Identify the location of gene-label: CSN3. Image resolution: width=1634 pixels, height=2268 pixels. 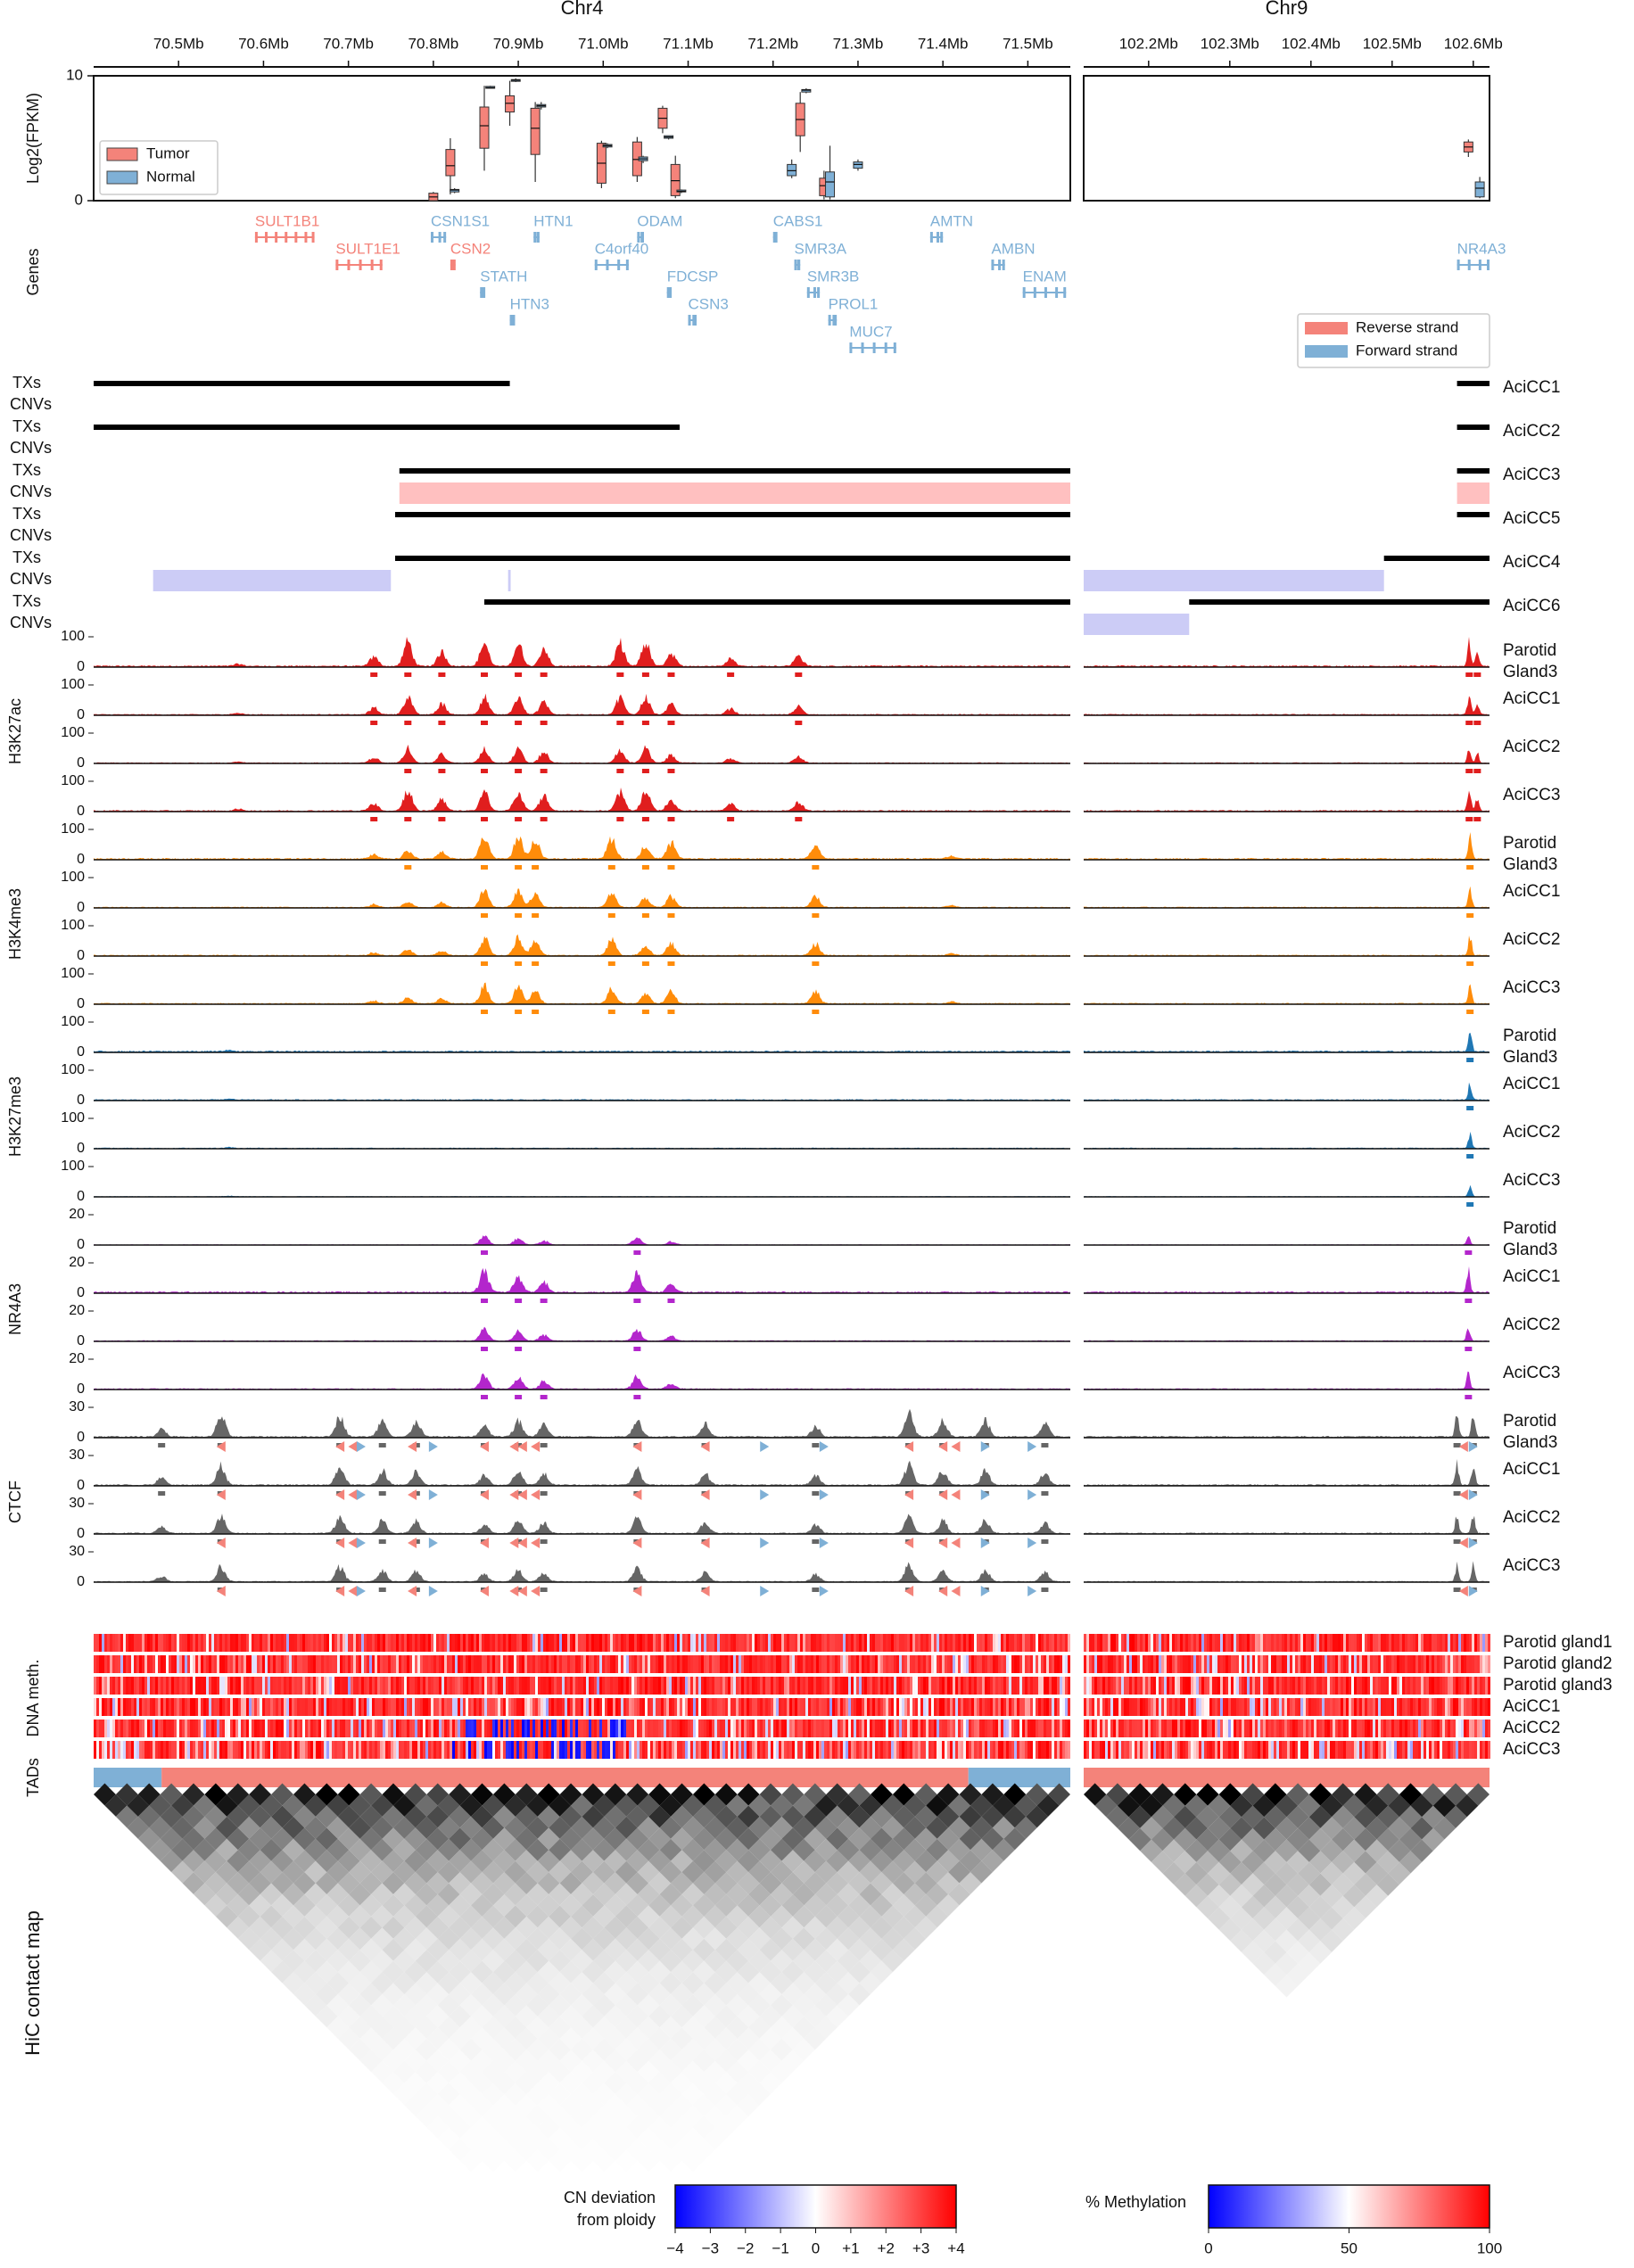
(709, 304).